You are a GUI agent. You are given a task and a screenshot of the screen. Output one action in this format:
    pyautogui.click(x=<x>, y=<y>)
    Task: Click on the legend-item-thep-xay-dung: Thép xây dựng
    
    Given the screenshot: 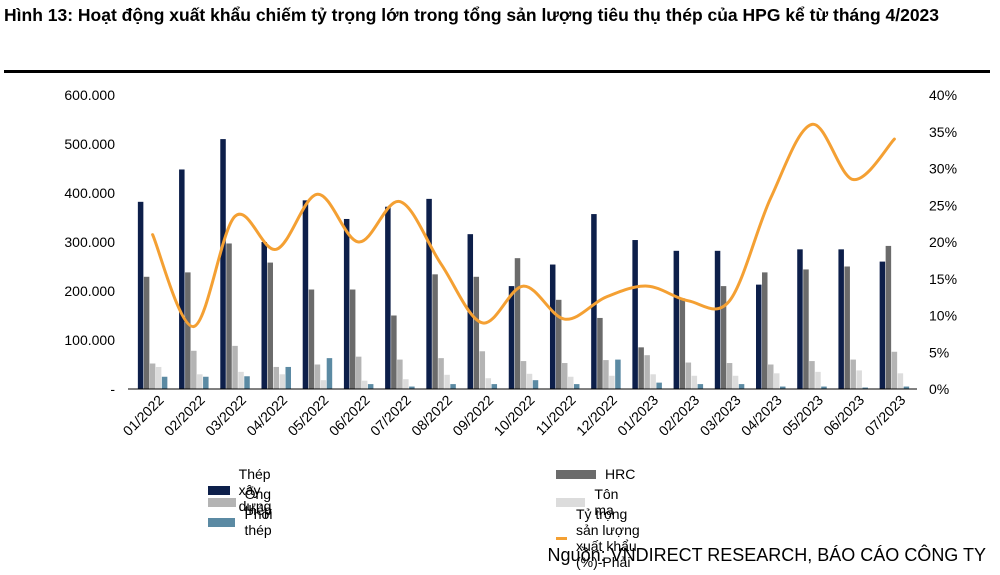 What is the action you would take?
    pyautogui.click(x=249, y=490)
    